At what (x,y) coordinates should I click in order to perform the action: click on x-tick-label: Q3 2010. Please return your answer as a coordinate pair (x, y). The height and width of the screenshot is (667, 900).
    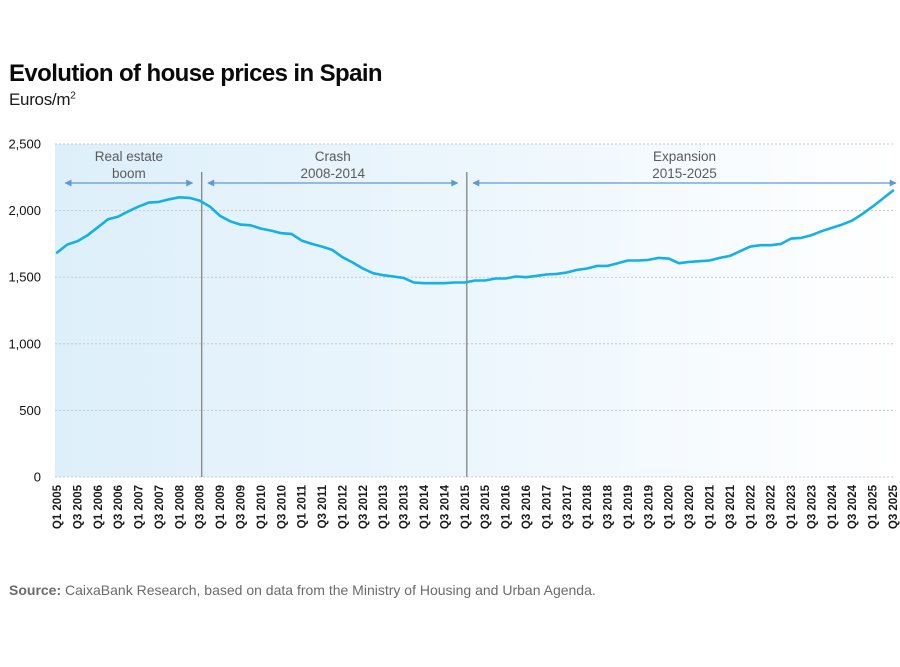
    Looking at the image, I should click on (282, 507).